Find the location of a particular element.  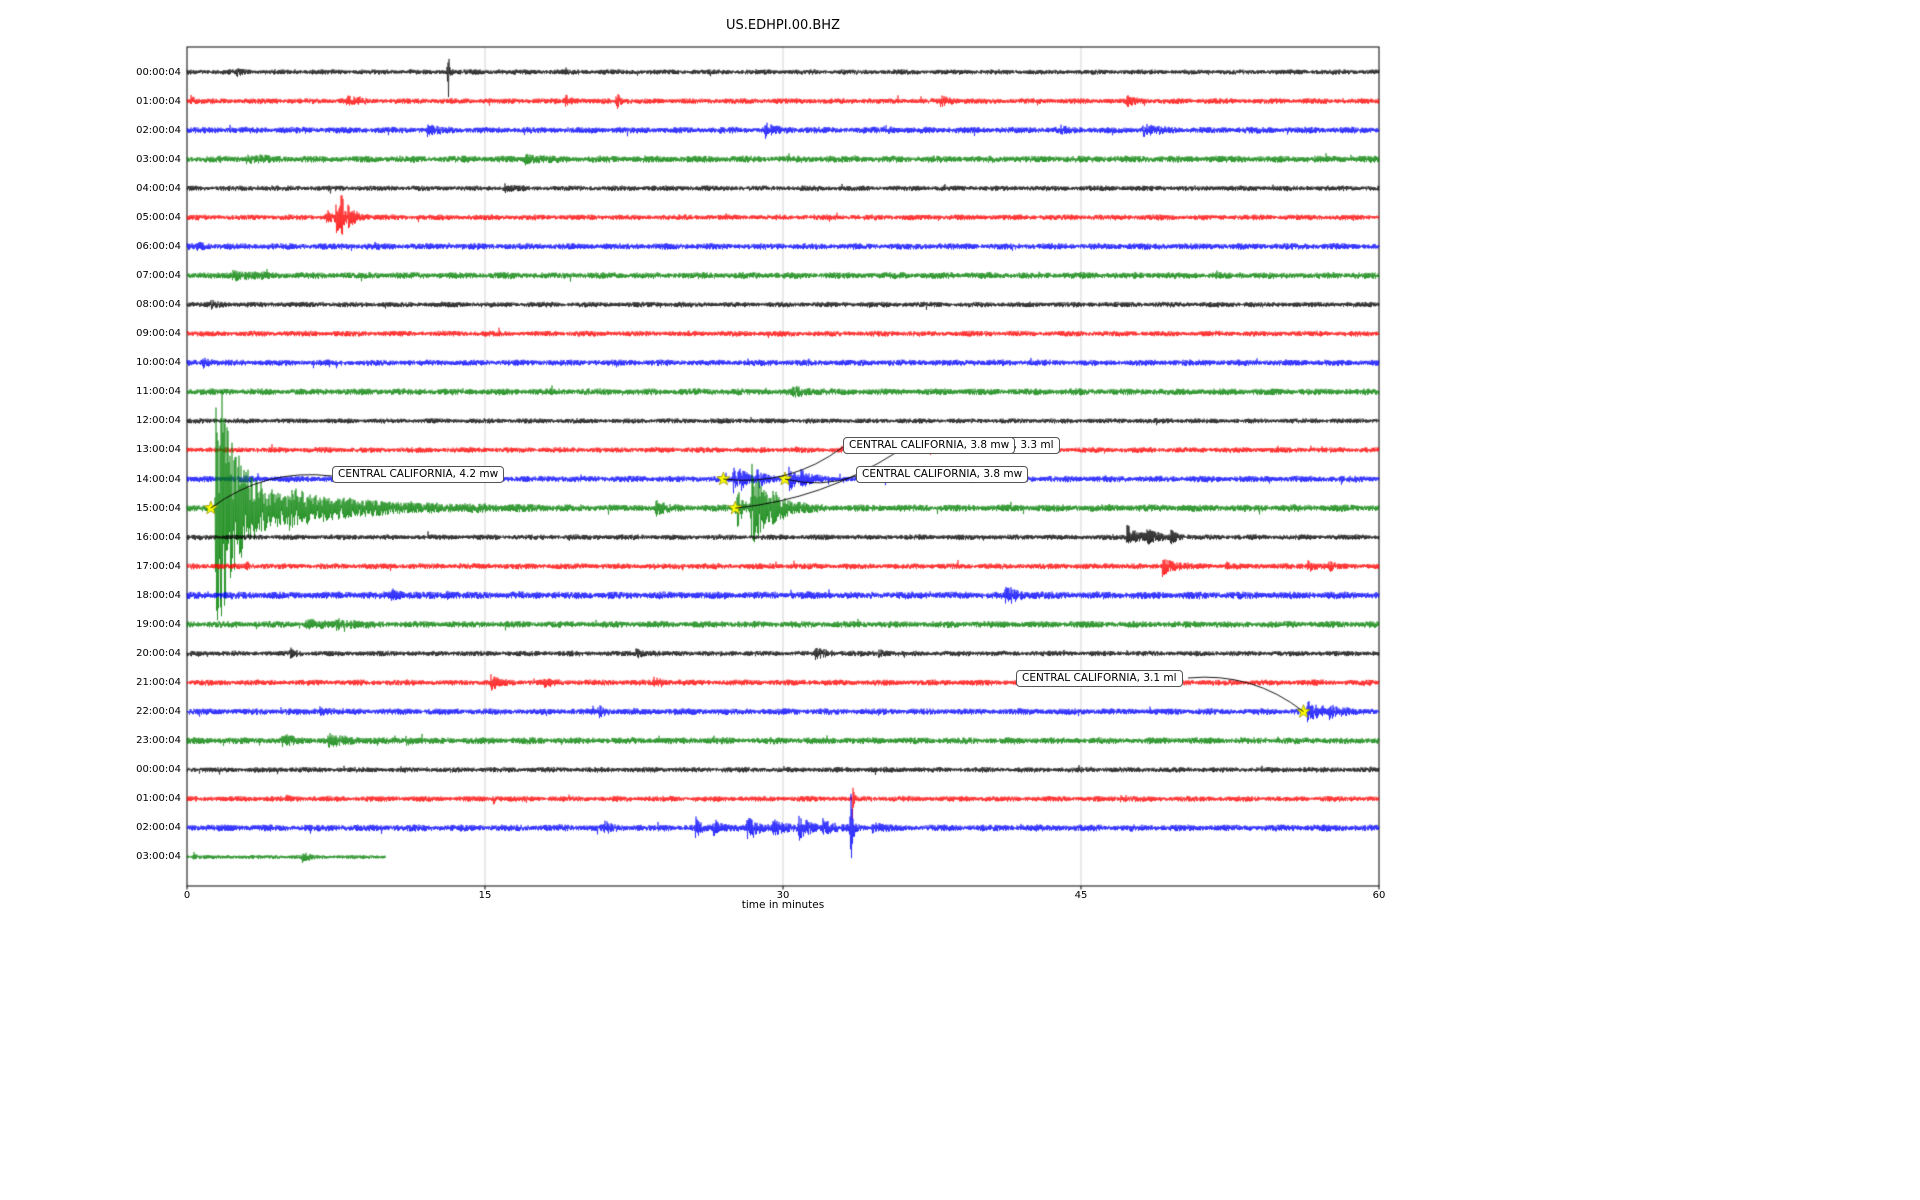

row-time-label: 07:00:04 is located at coordinates (158, 276).